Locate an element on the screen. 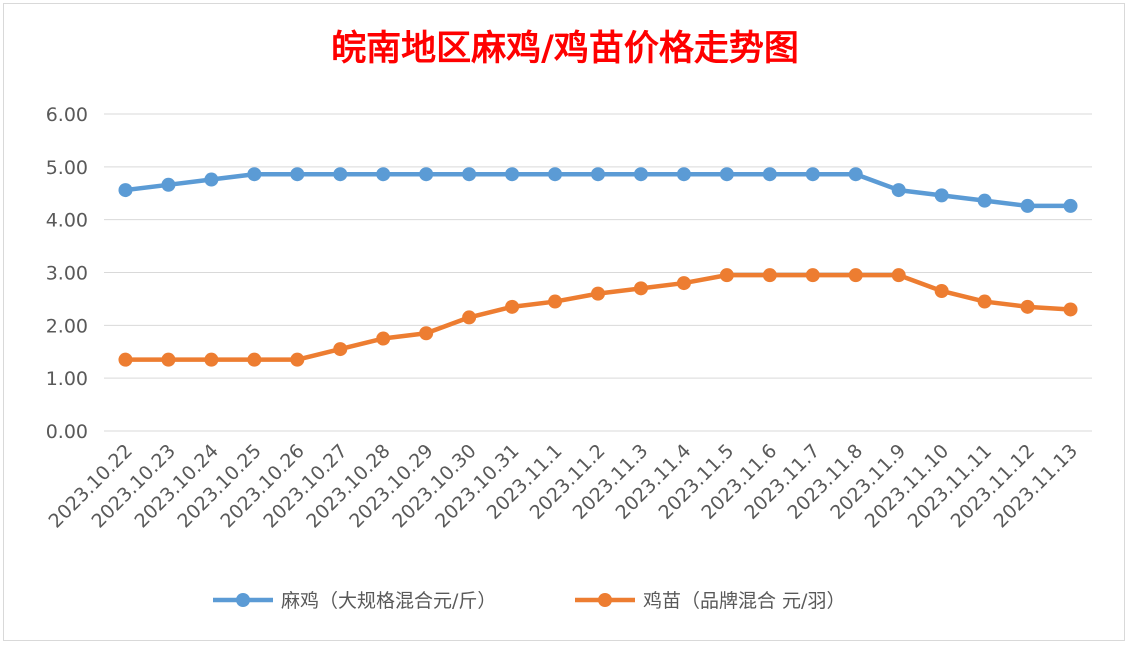 This screenshot has width=1130, height=646. y-tick-label: 0.00 is located at coordinates (67, 432).